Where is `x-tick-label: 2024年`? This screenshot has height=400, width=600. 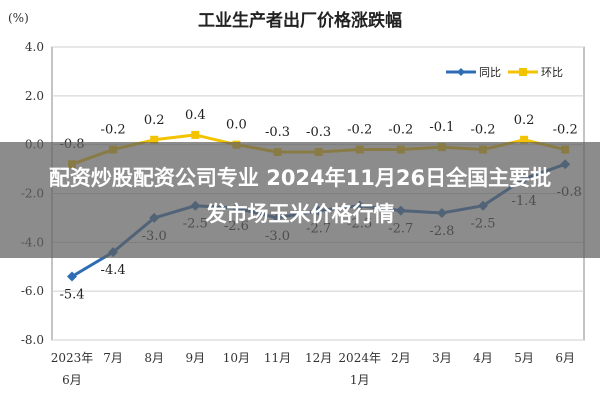
x-tick-label: 2024年 is located at coordinates (359, 358).